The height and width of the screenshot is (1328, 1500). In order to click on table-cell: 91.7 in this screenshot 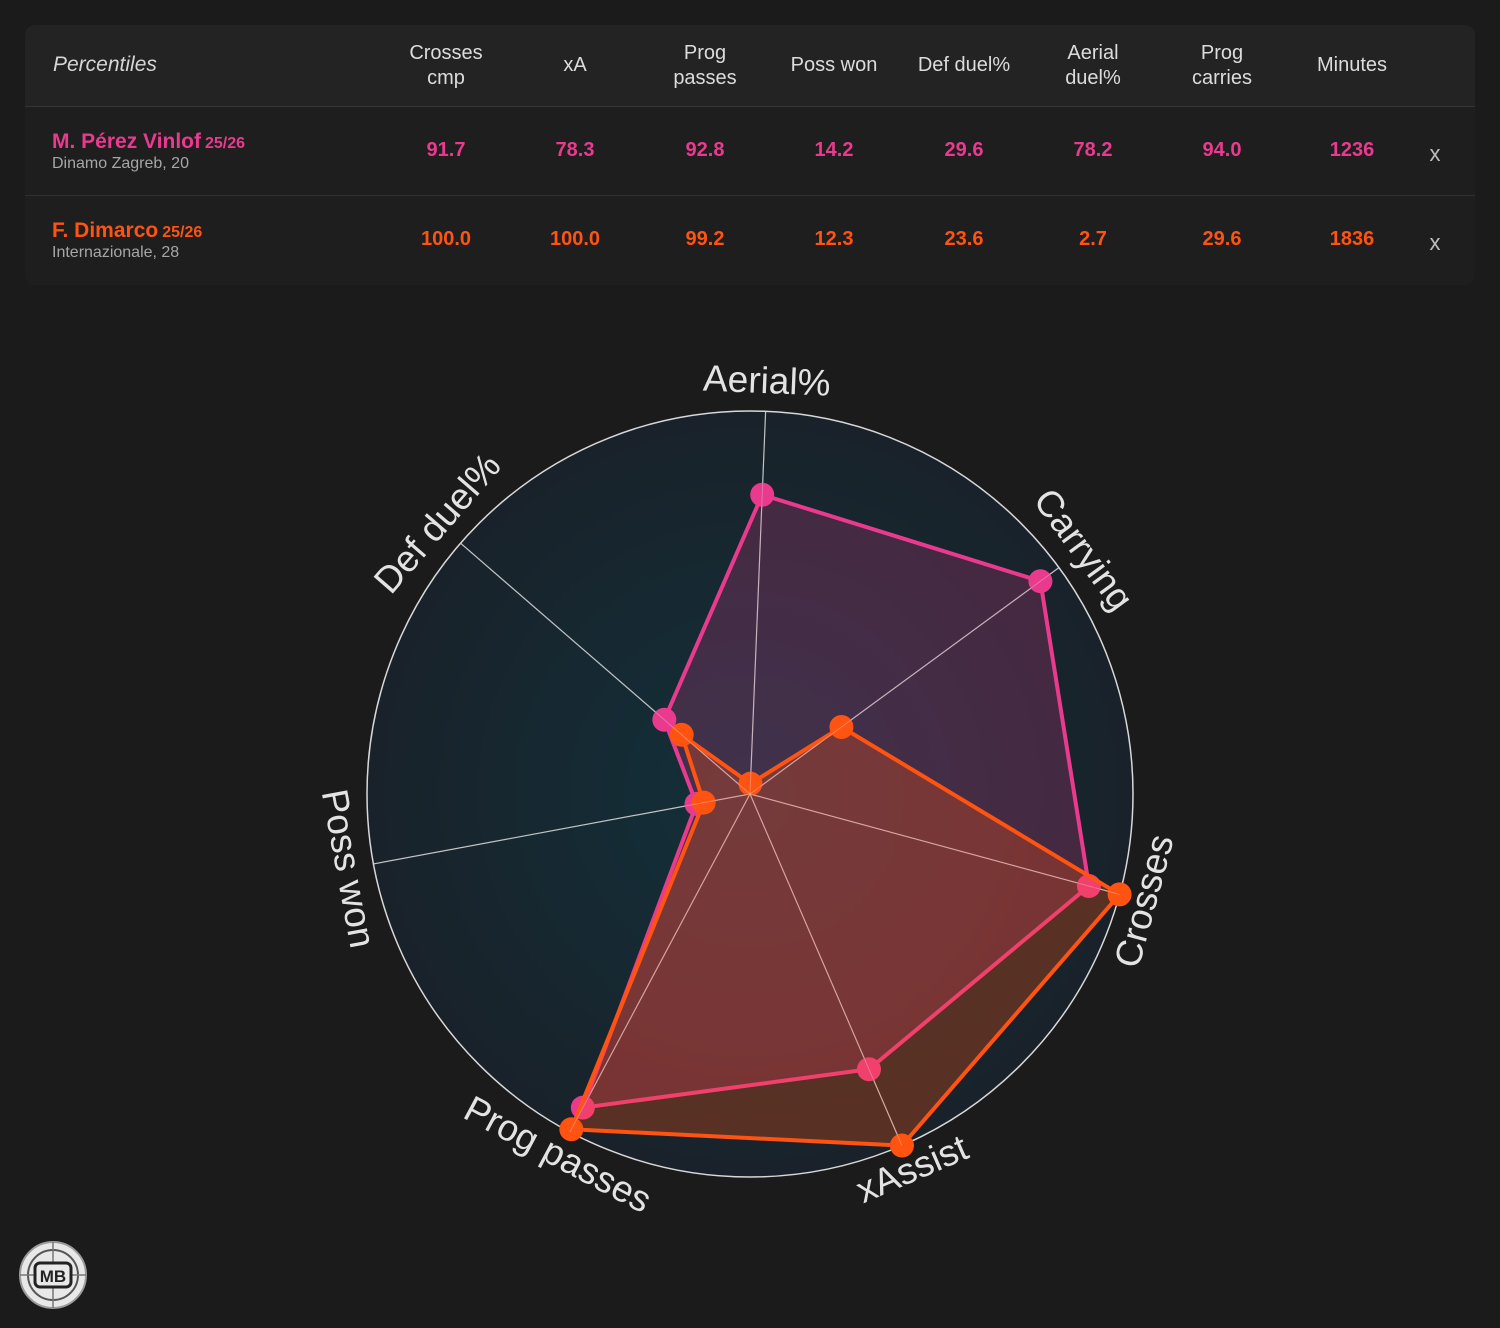, I will do `click(446, 150)`.